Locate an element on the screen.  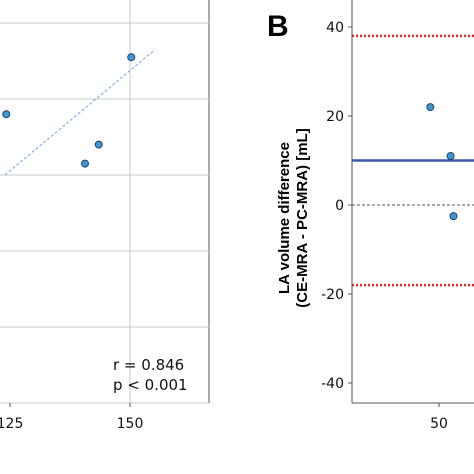
panel-a-x-tick-label: 150 is located at coordinates (130, 424).